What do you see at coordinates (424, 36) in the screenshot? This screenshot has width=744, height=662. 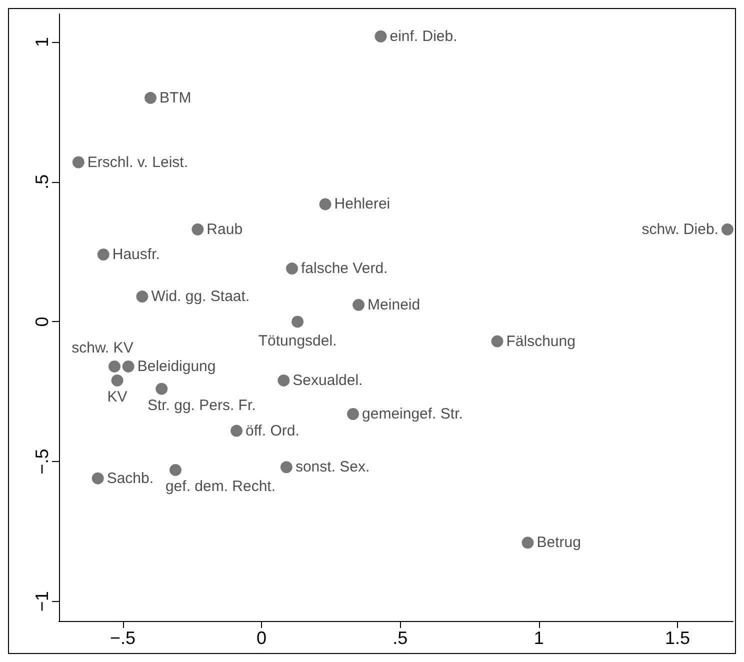 I see `series-label: einf. Dieb.` at bounding box center [424, 36].